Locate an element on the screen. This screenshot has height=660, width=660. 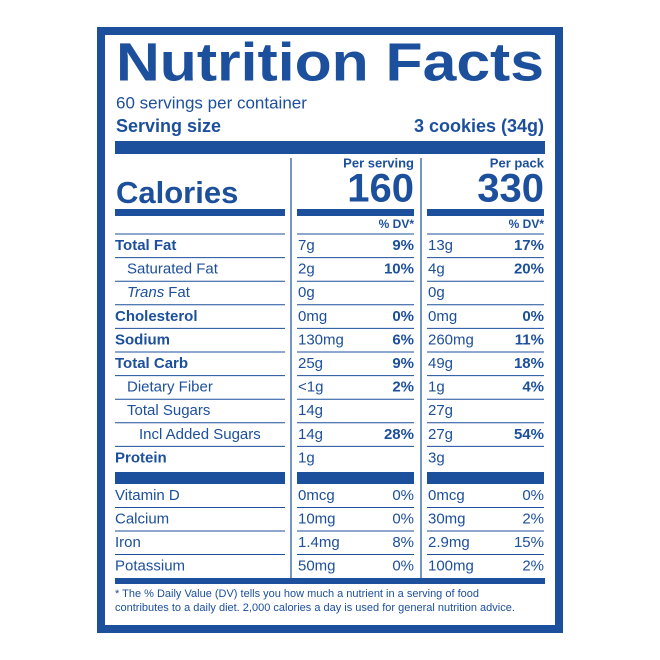
calories-label: Calories is located at coordinates (177, 192).